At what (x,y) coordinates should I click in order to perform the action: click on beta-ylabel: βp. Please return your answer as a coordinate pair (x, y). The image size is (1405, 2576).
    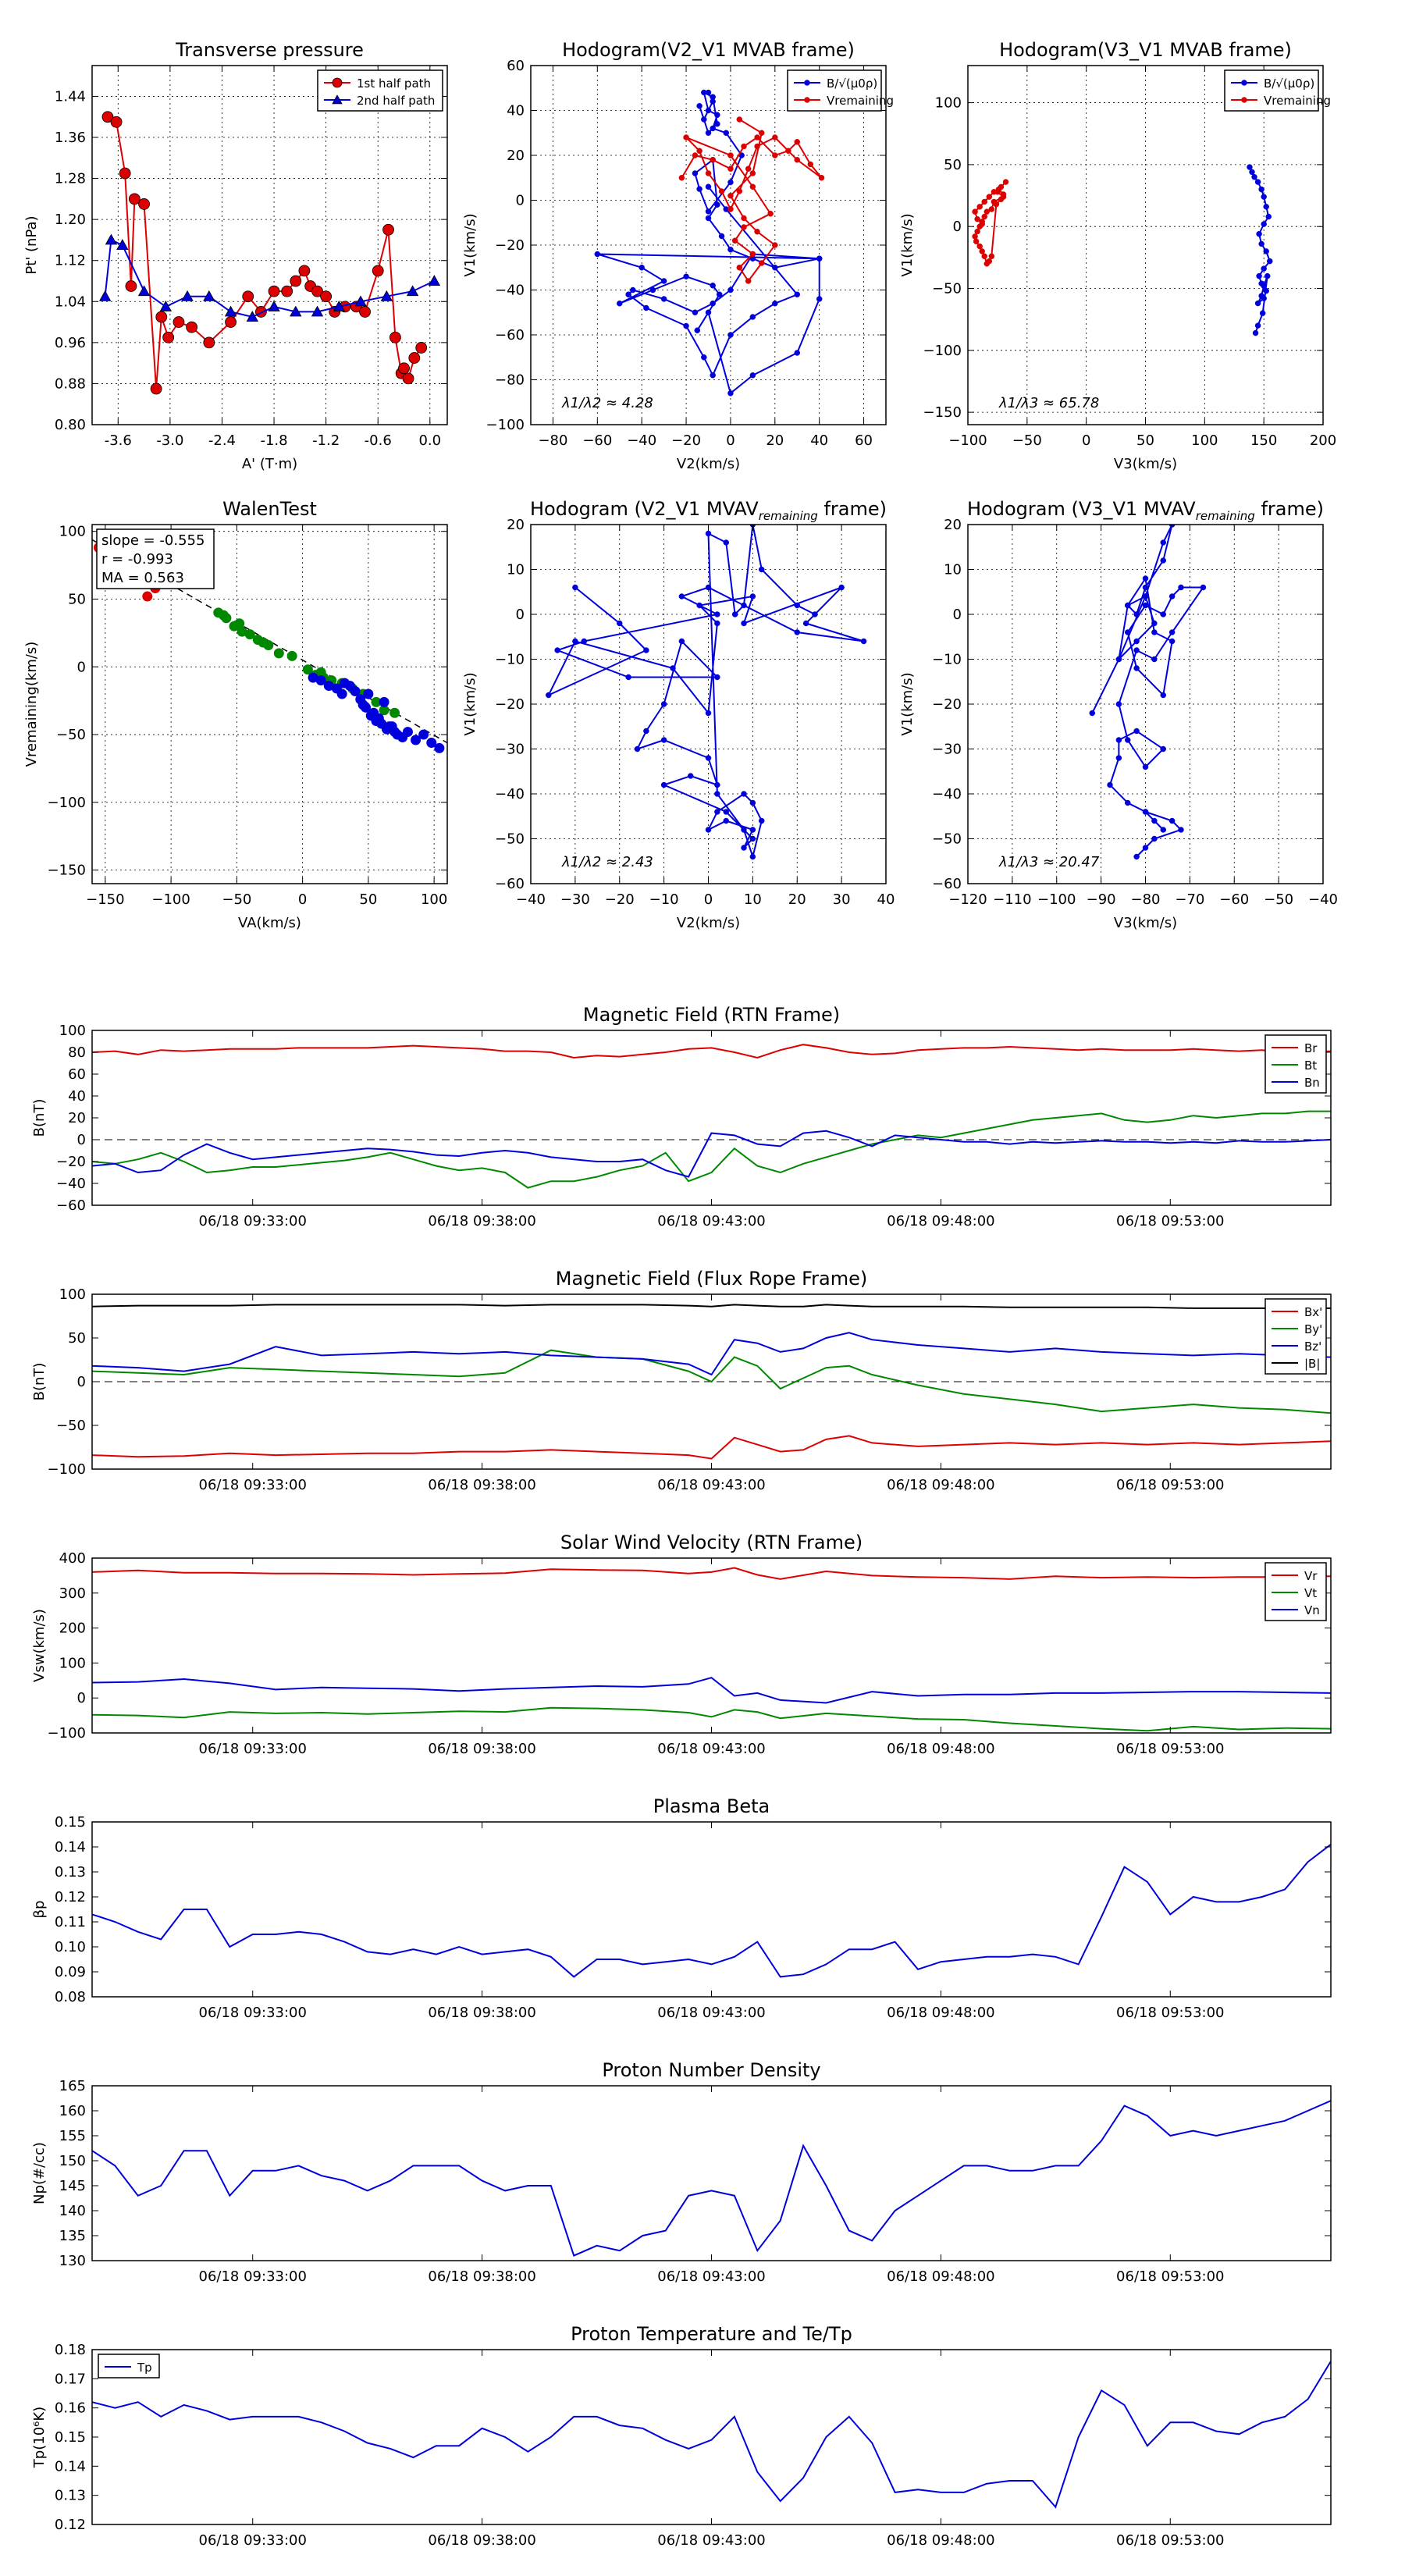
    Looking at the image, I should click on (40, 1910).